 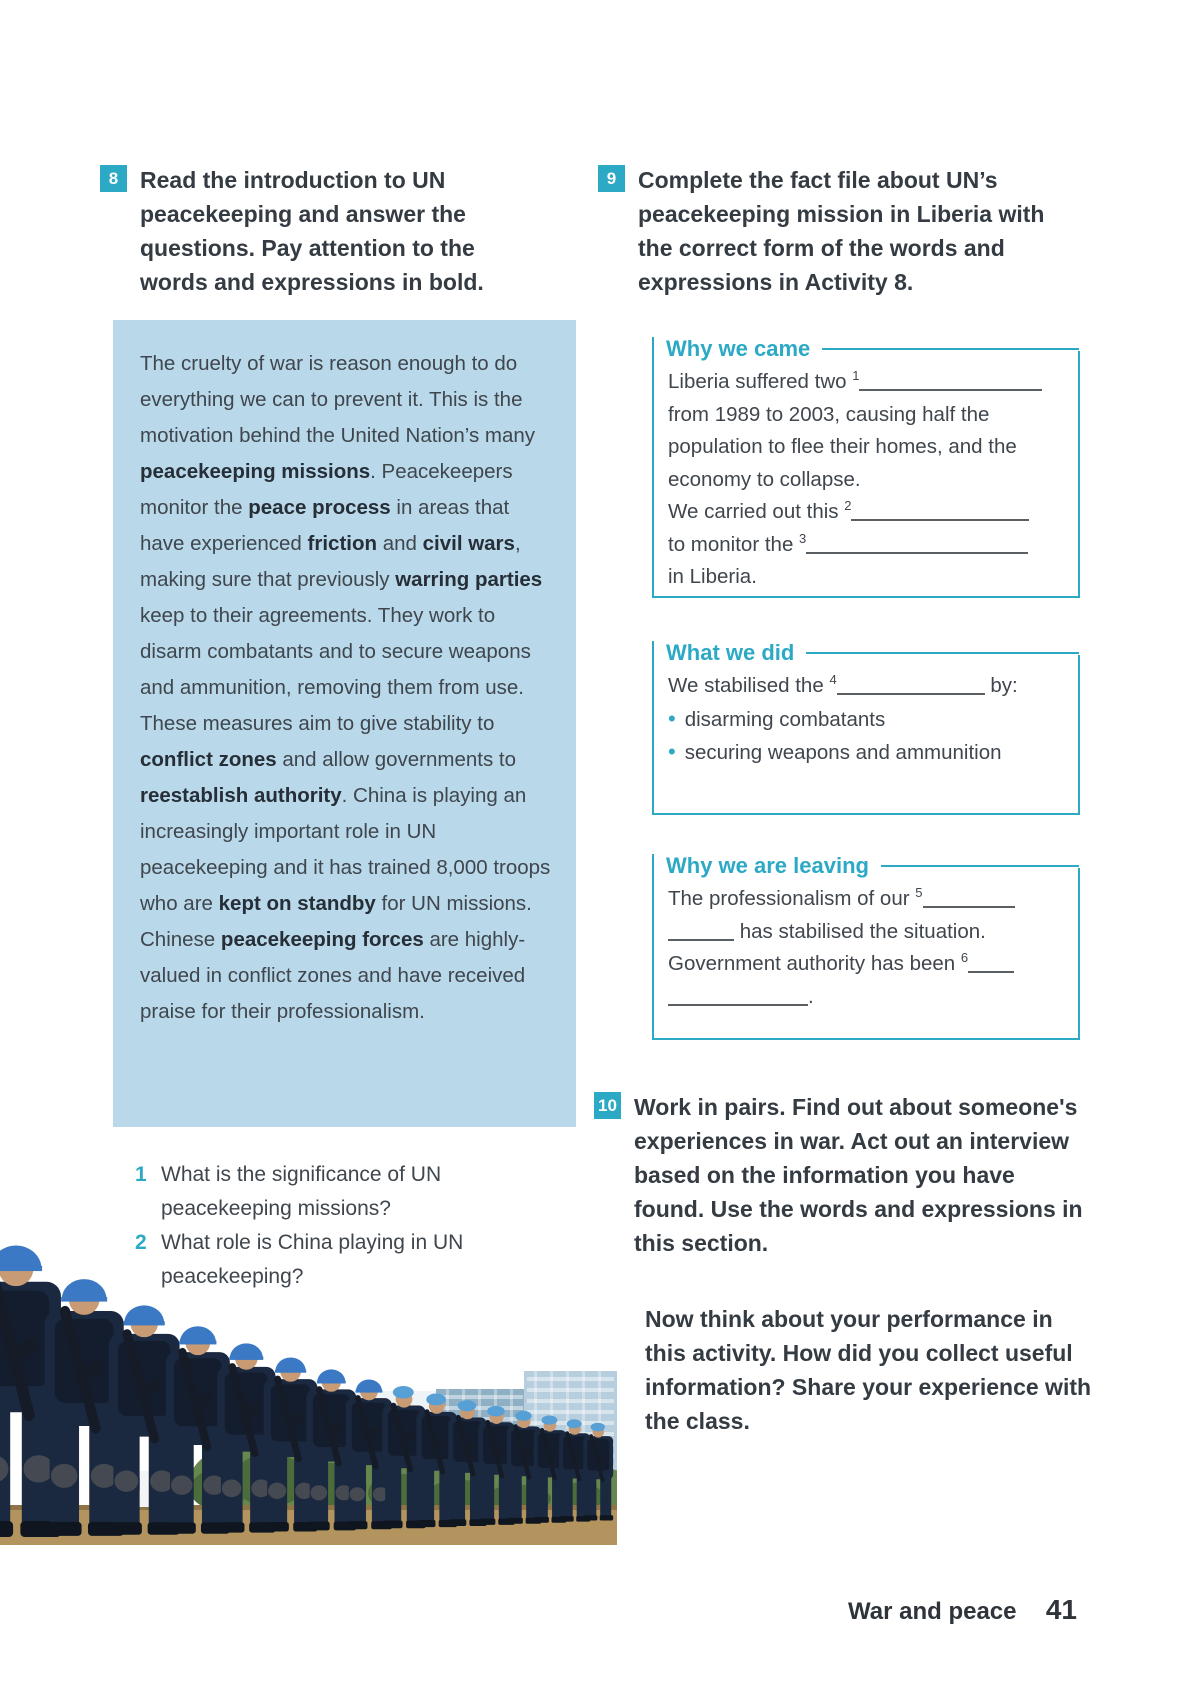 I want to click on reading-text-run: and, so click(x=400, y=543).